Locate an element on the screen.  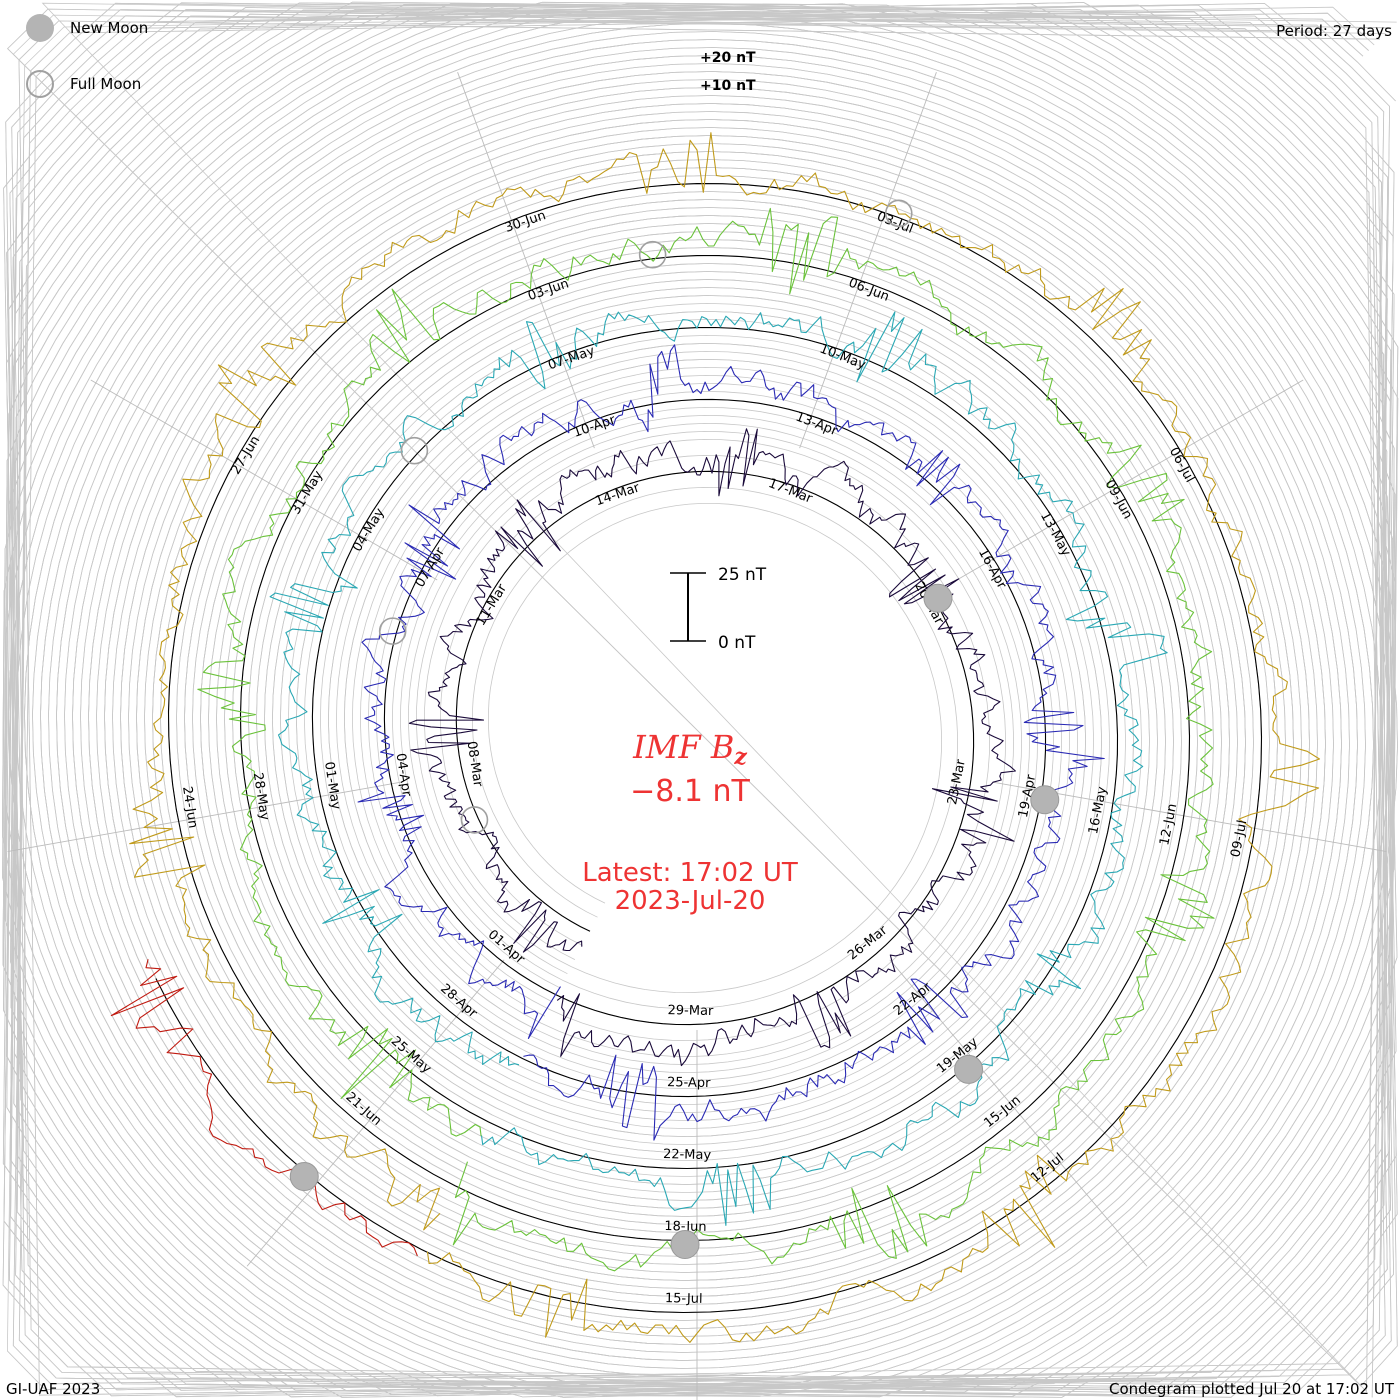
date-label: 13-May is located at coordinates (1055, 535).